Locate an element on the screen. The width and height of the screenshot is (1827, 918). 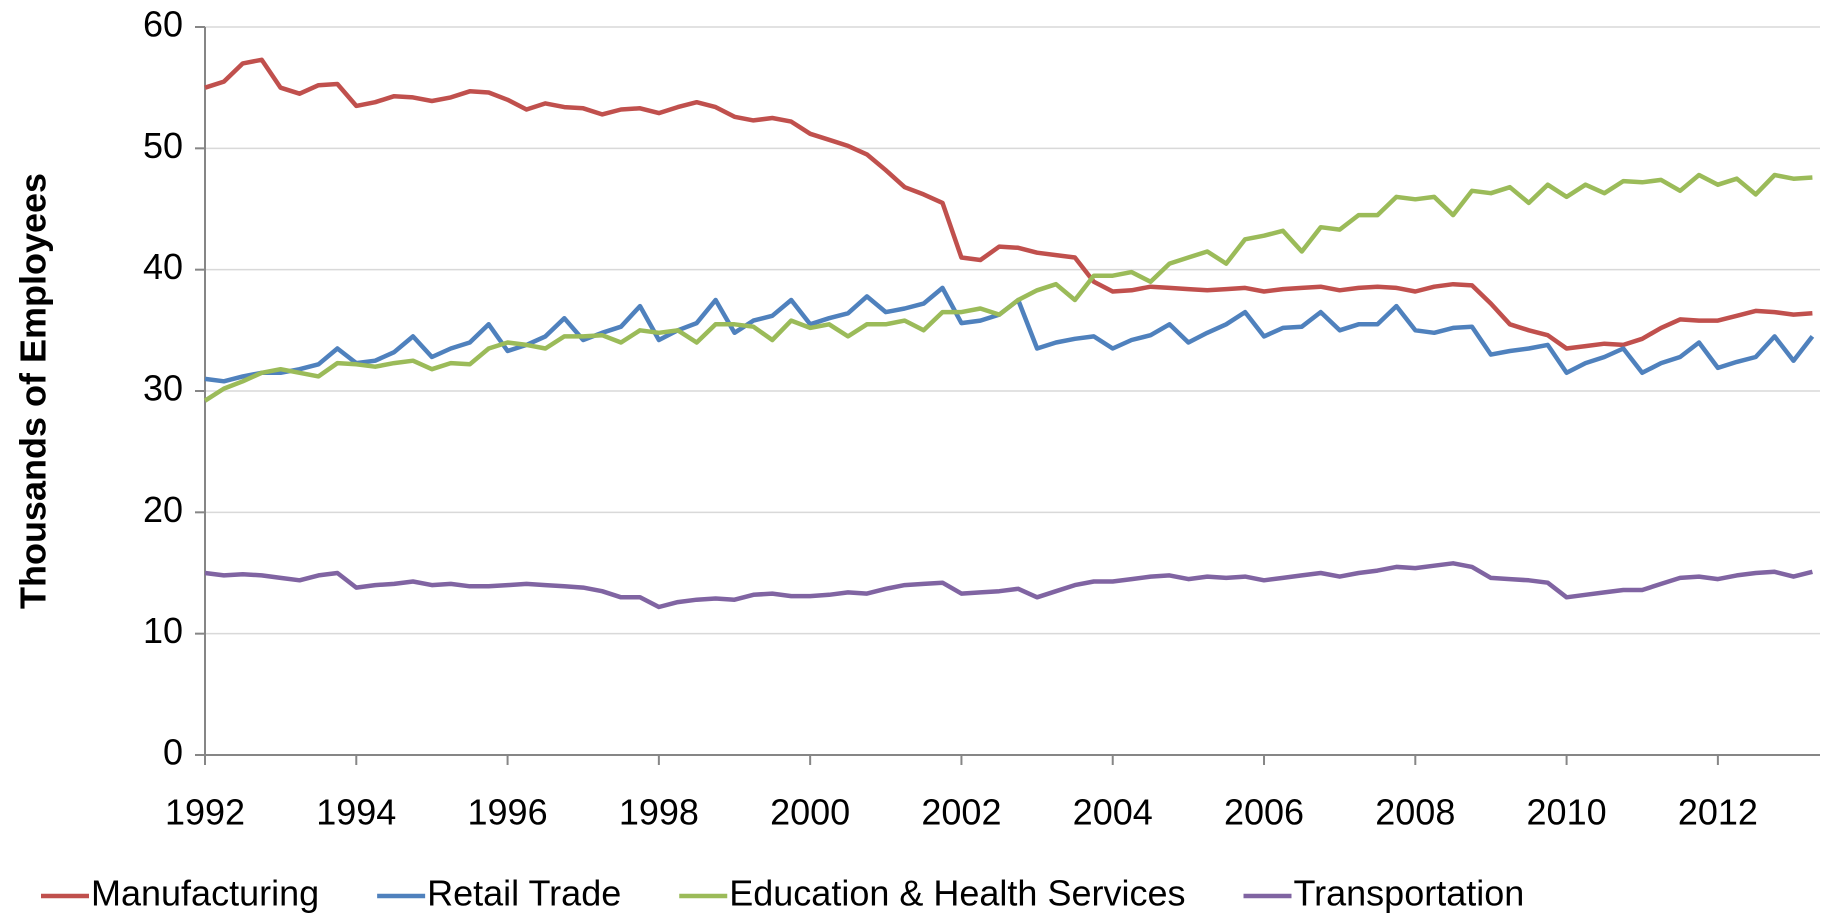
legend-label: Manufacturing is located at coordinates (205, 893).